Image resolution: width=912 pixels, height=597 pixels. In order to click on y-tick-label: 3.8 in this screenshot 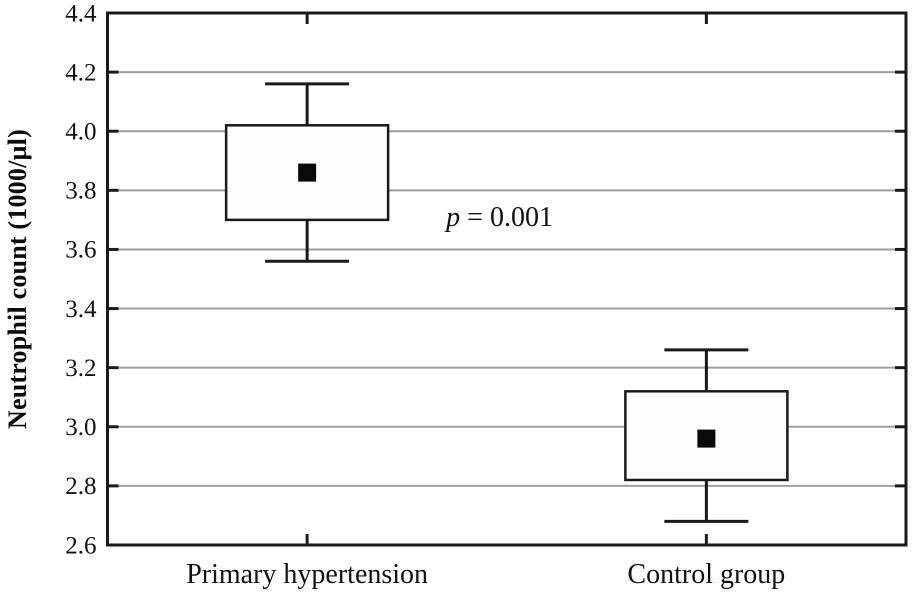, I will do `click(80, 191)`.